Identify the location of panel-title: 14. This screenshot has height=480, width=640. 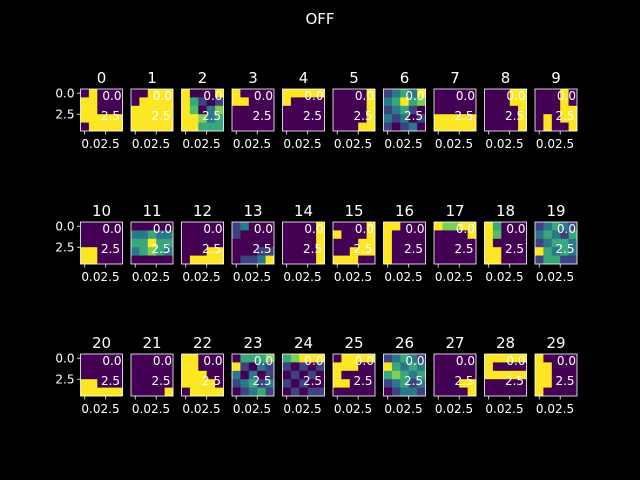
(303, 211).